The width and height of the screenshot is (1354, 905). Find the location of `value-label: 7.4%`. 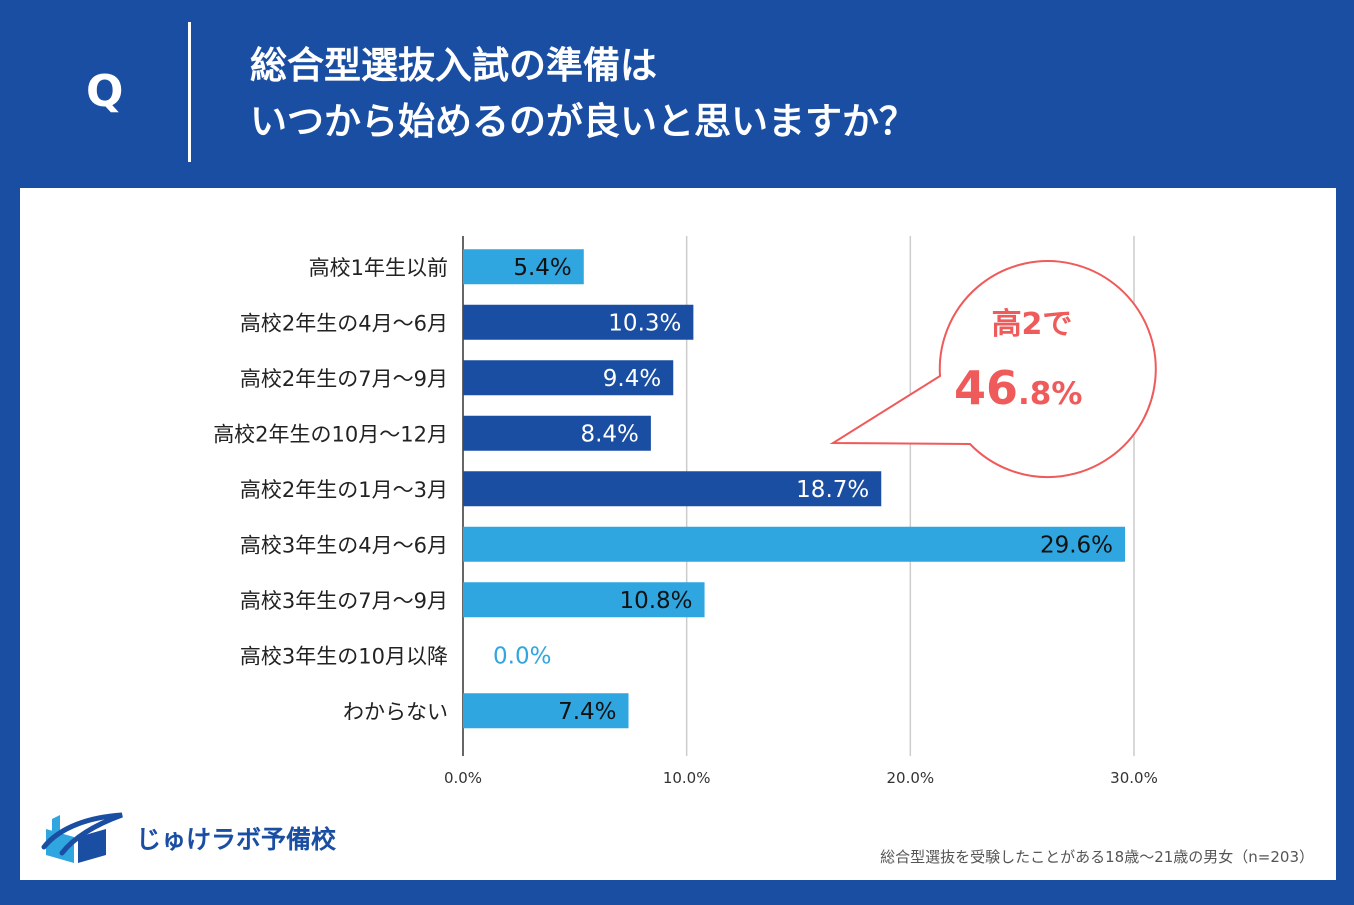

value-label: 7.4% is located at coordinates (587, 712).